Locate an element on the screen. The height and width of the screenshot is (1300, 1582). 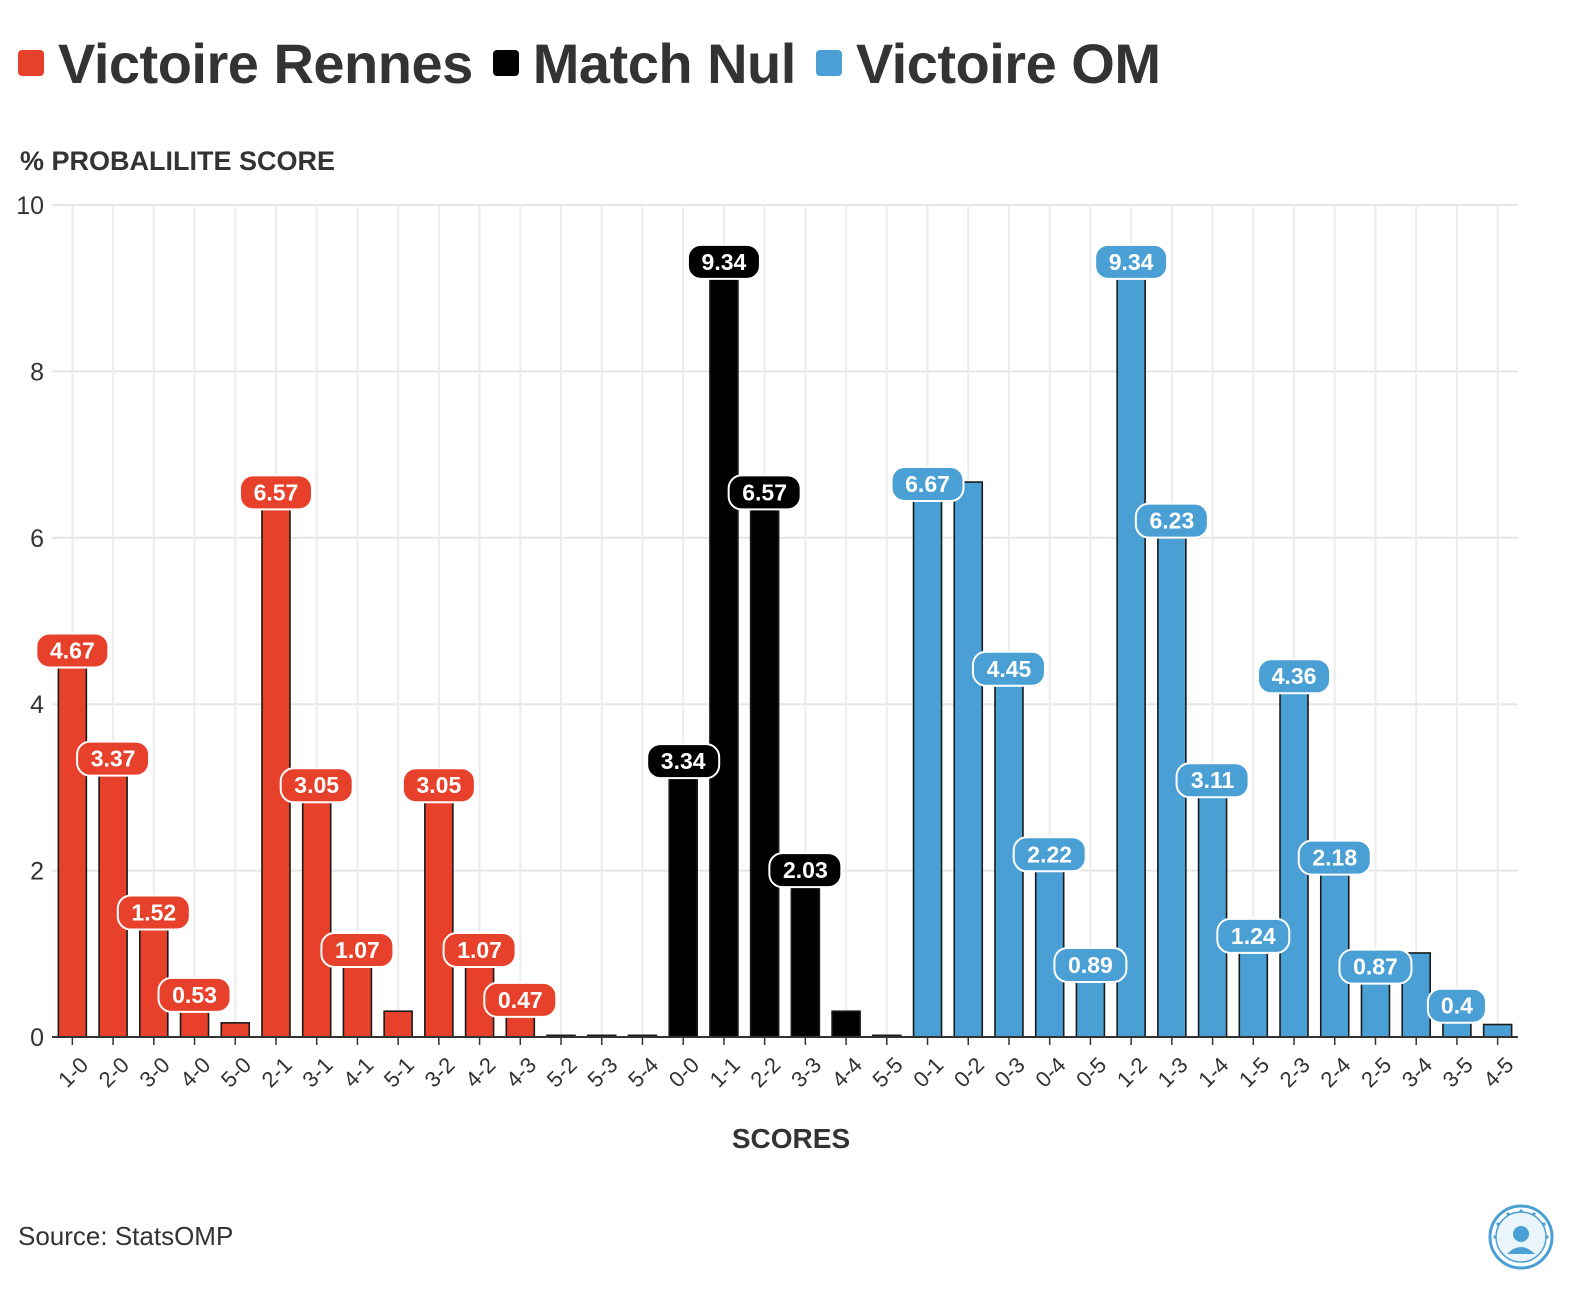
x-tick-label: 3-1 is located at coordinates (317, 1072).